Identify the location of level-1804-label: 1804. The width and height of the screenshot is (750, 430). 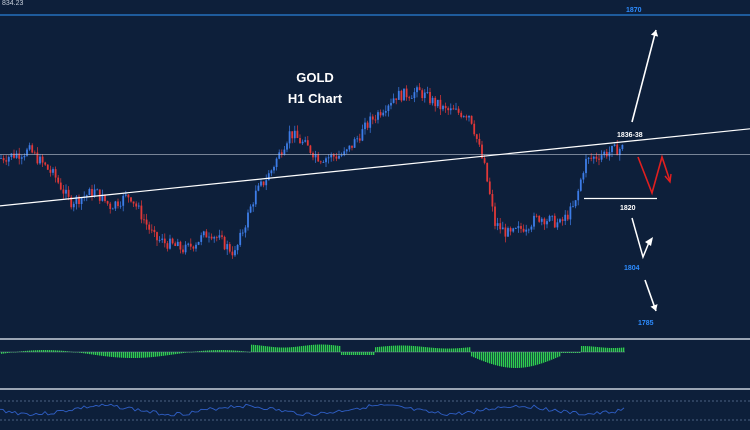
(632, 268).